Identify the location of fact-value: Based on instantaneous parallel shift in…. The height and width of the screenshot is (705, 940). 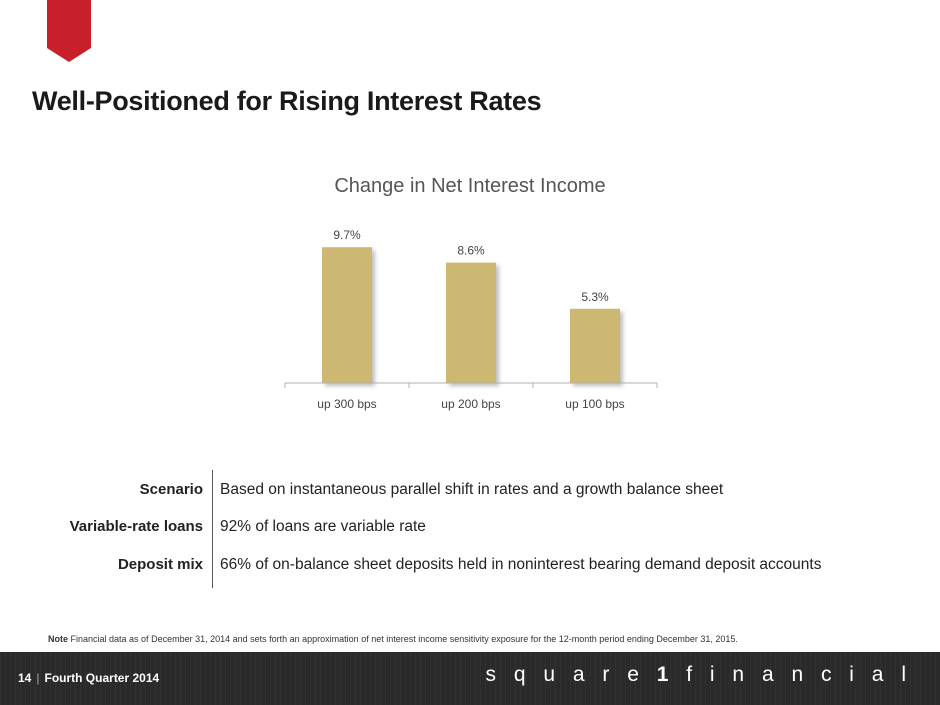
(472, 489).